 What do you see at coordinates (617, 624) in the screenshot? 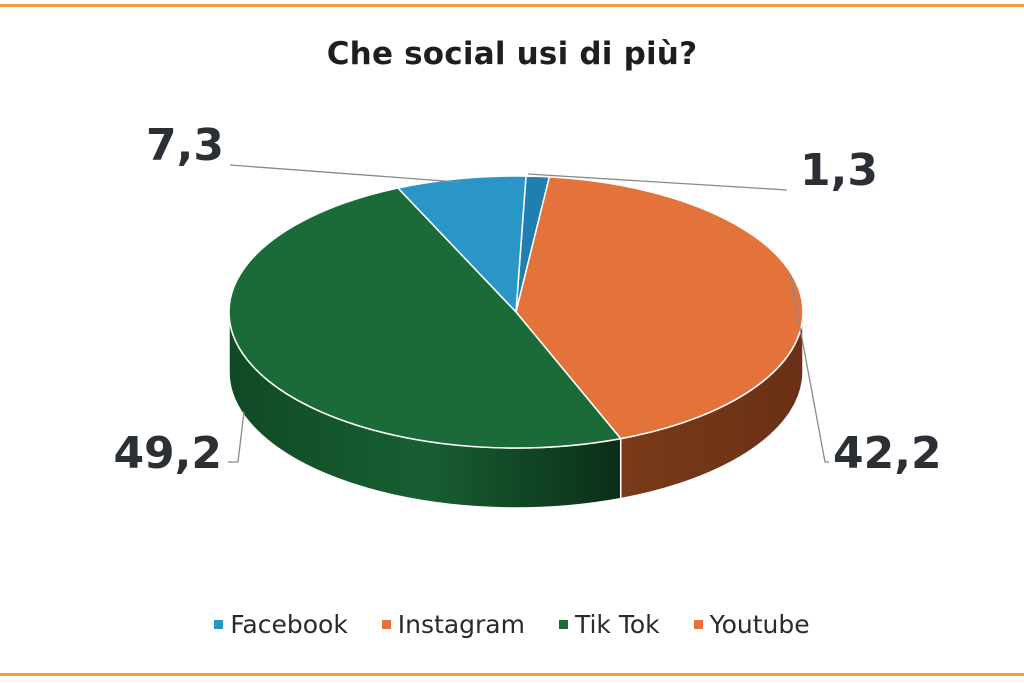
I see `legend-label-tiktok: Tik Tok` at bounding box center [617, 624].